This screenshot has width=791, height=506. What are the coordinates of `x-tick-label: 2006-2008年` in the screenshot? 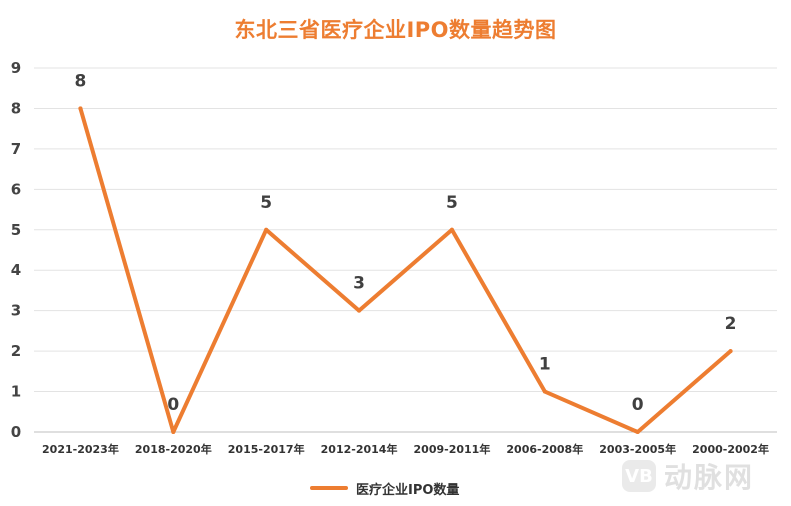 It's located at (544, 449).